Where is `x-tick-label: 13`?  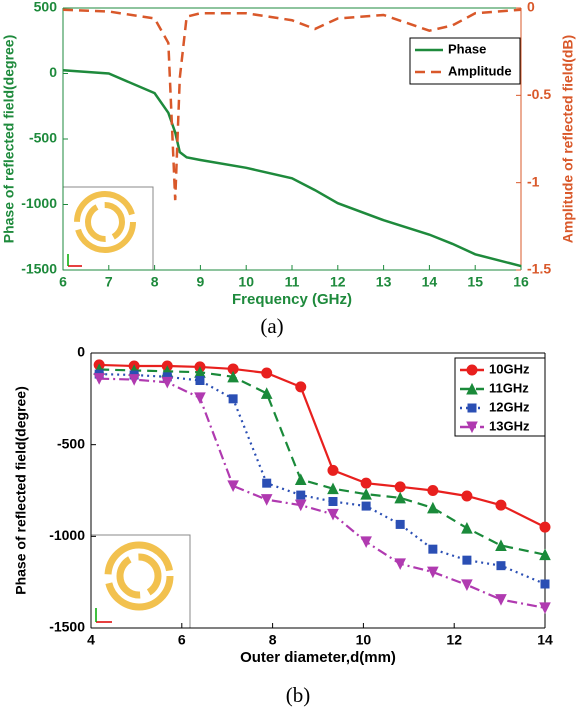 x-tick-label: 13 is located at coordinates (384, 282).